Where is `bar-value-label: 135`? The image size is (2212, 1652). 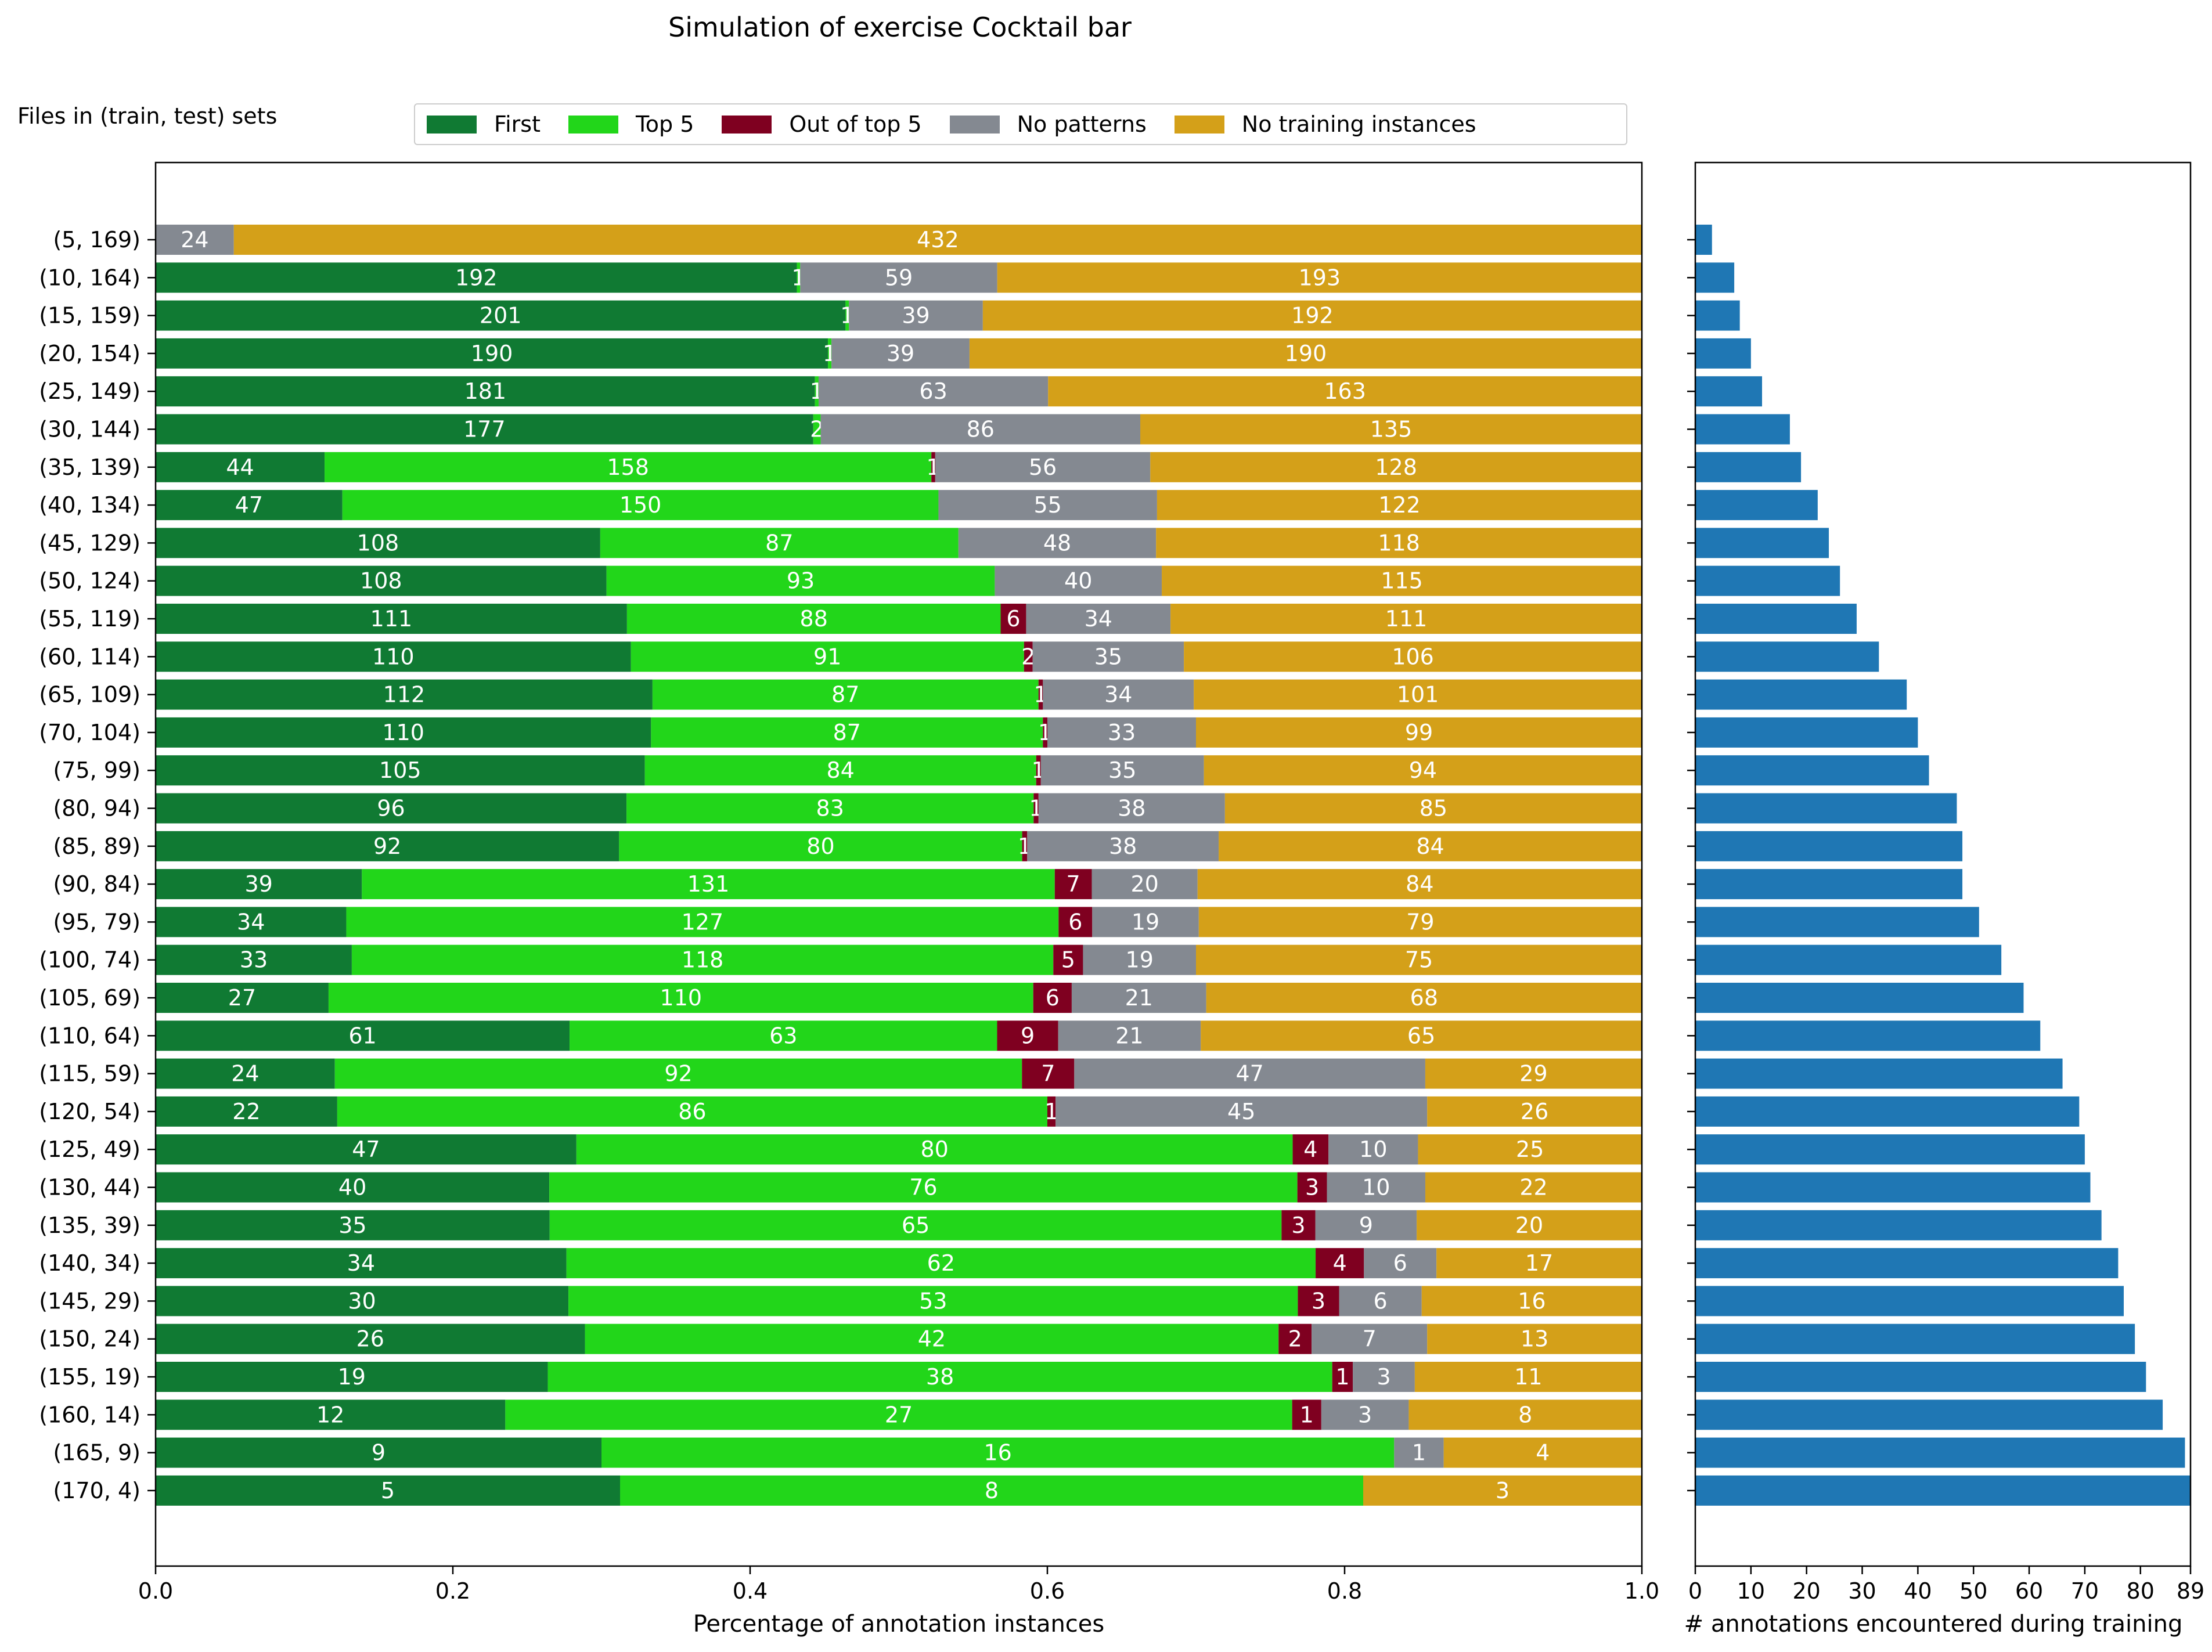 bar-value-label: 135 is located at coordinates (1391, 429).